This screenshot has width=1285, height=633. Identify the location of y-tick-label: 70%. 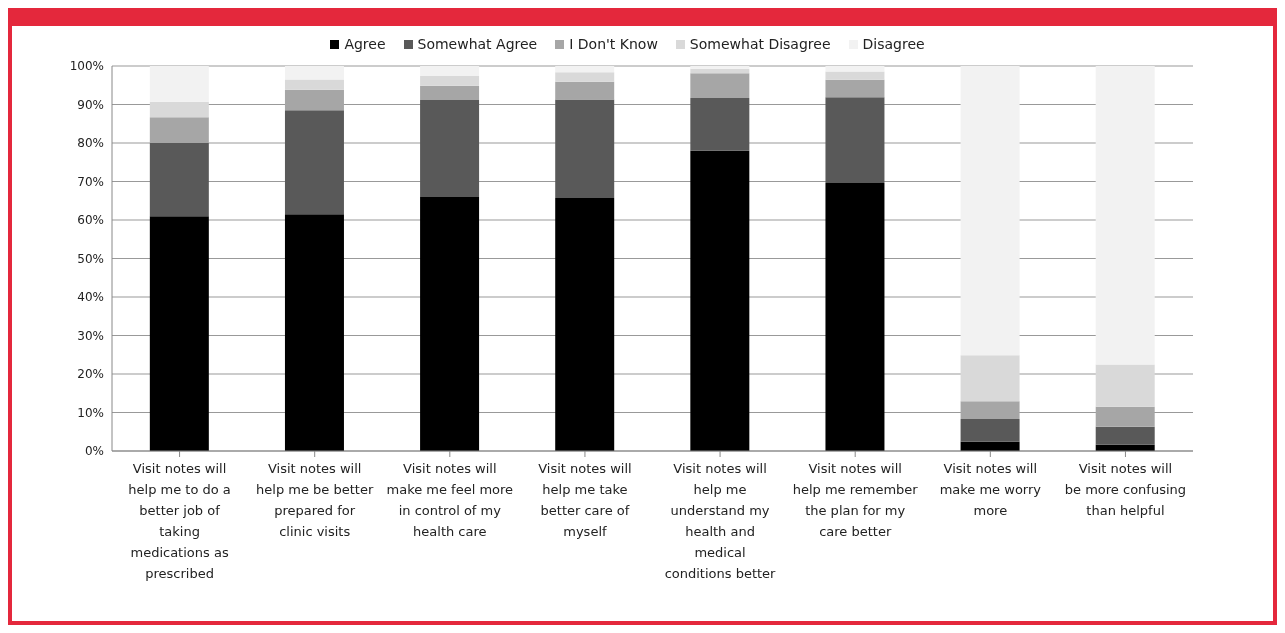
(90, 181).